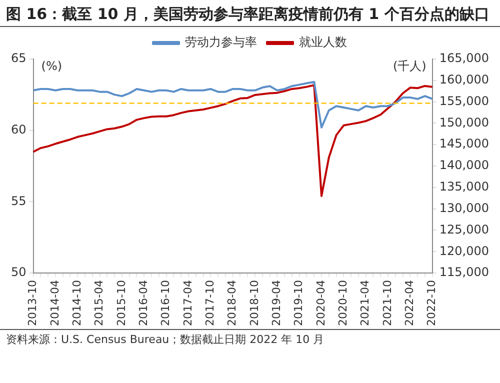  Describe the element at coordinates (464, 122) in the screenshot. I see `y2-tick-label: 150,000` at that location.